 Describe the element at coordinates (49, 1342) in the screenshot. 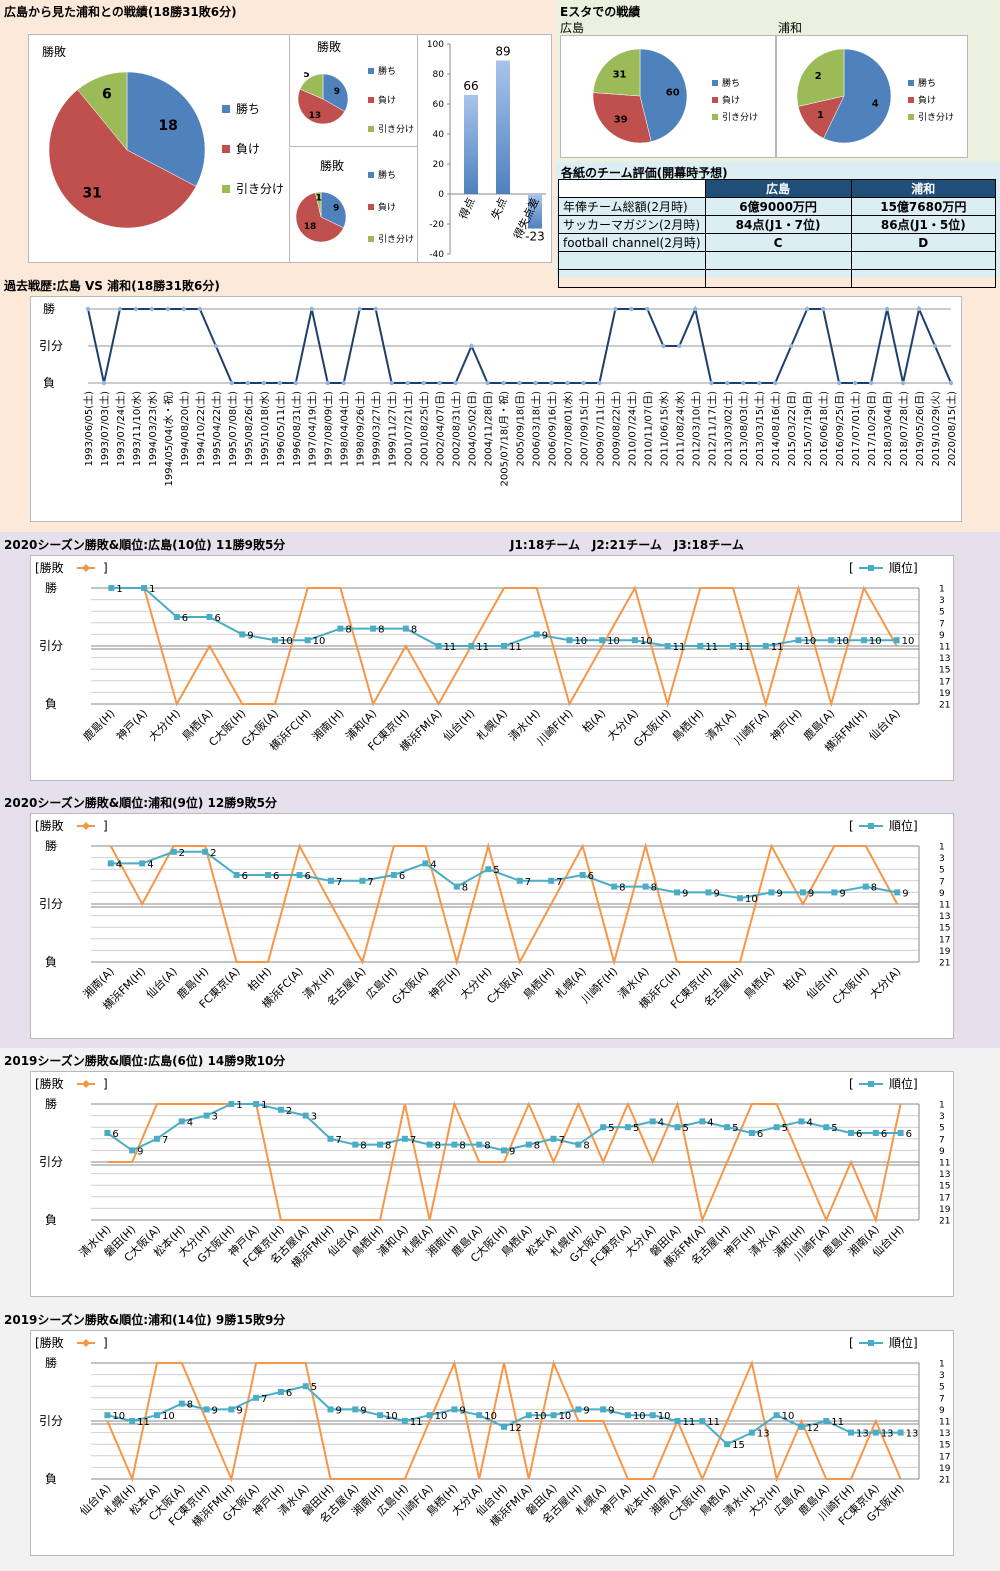

I see `legend-result-label: [勝敗` at that location.